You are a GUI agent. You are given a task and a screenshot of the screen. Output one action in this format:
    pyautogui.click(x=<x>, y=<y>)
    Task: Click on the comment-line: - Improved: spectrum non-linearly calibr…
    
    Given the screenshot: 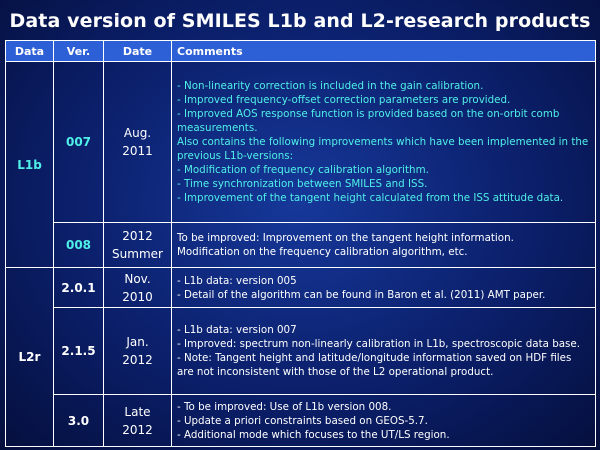 What is the action you would take?
    pyautogui.click(x=379, y=344)
    